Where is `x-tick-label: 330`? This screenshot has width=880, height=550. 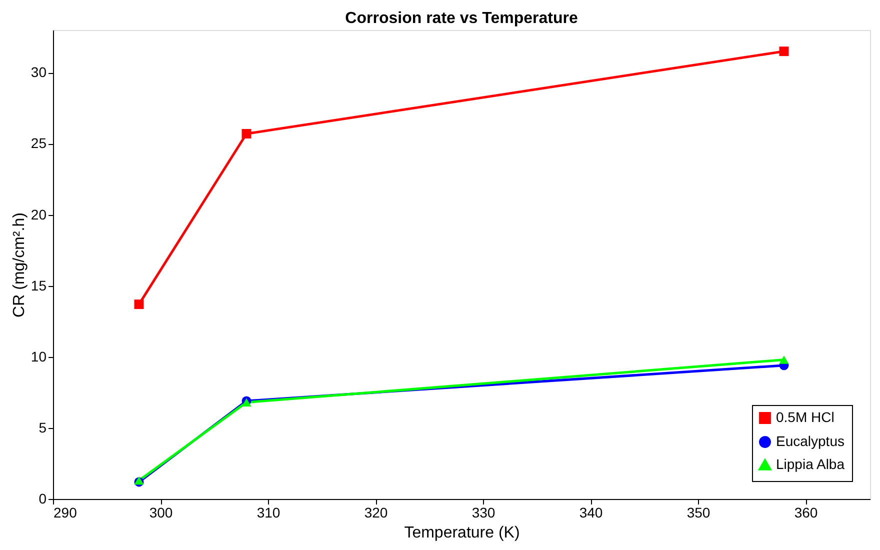
x-tick-label: 330 is located at coordinates (484, 512).